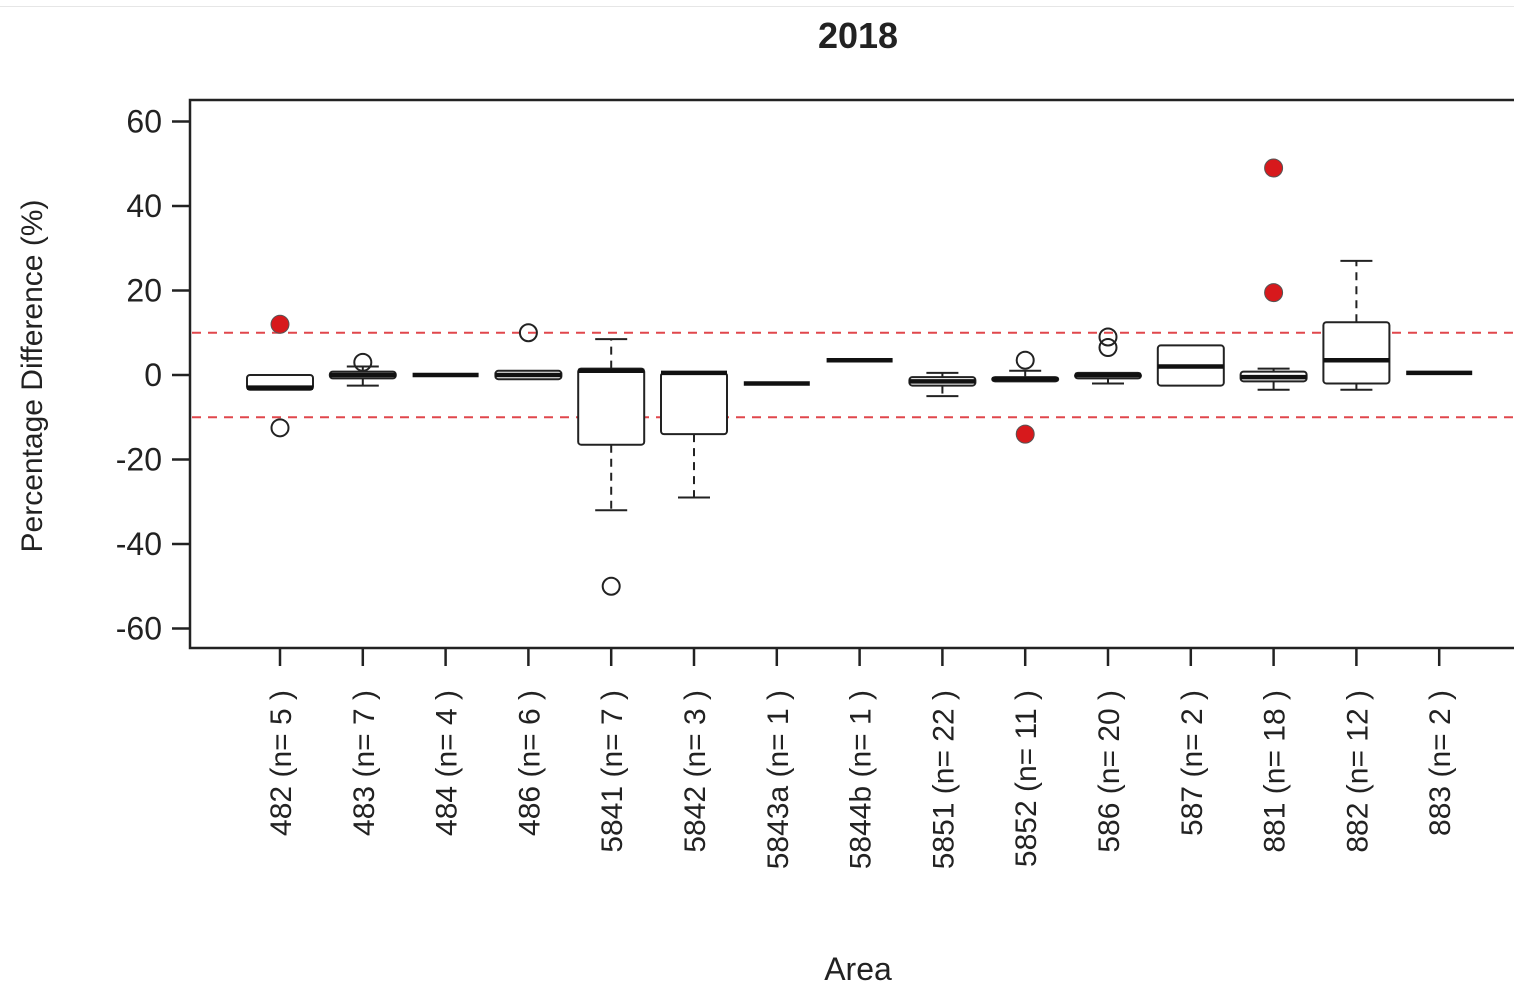 The image size is (1514, 991). Describe the element at coordinates (364, 763) in the screenshot. I see `x-tick-label: 483 (n= 7 )` at that location.